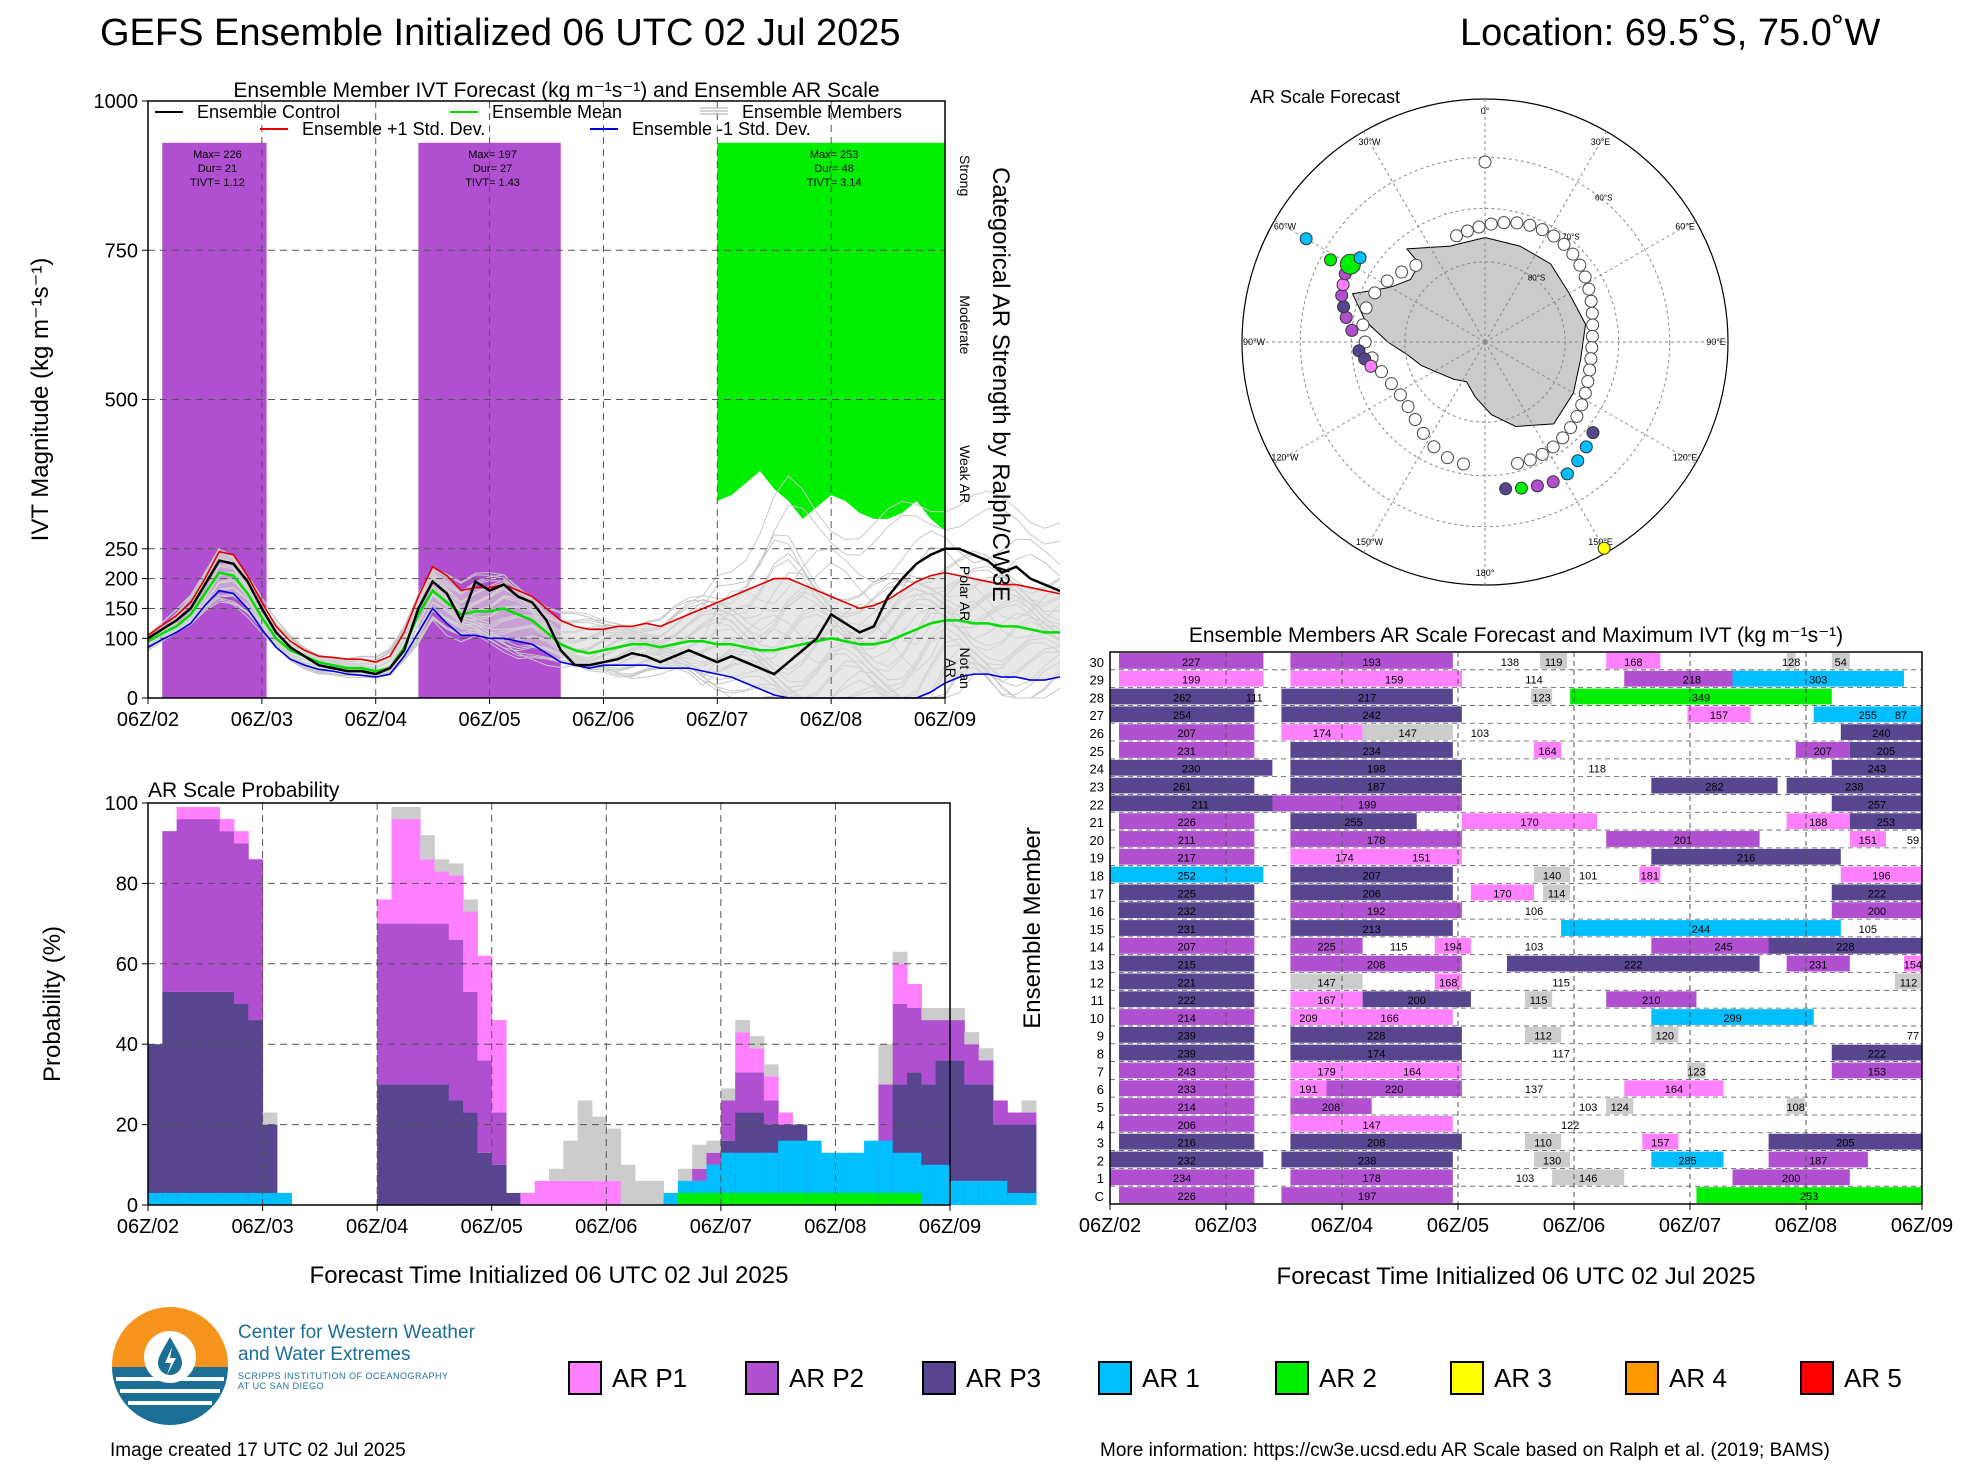 The image size is (1967, 1480). I want to click on segment-value: 216, so click(1746, 859).